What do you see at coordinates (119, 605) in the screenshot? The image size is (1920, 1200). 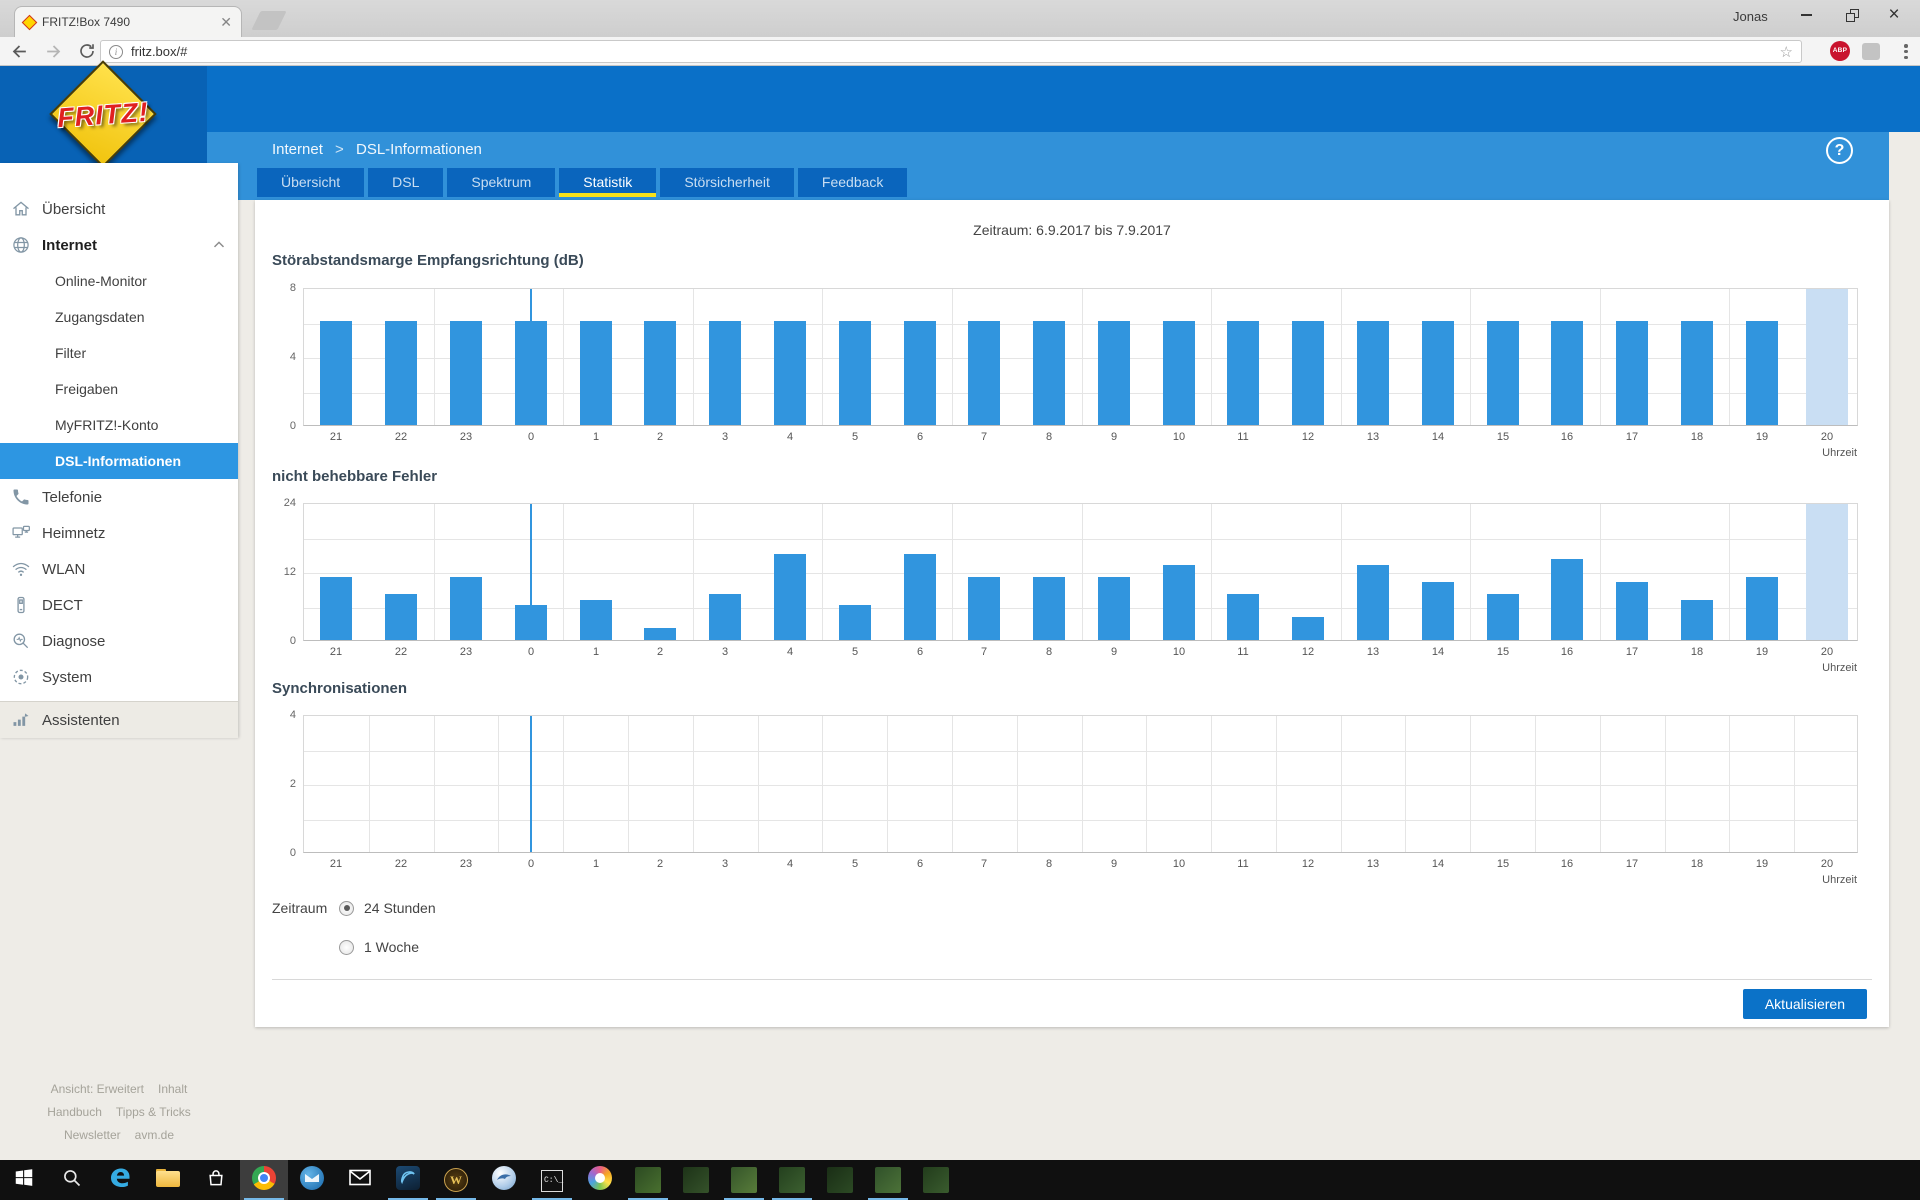 I see `sidebar-item-dect: DECT` at bounding box center [119, 605].